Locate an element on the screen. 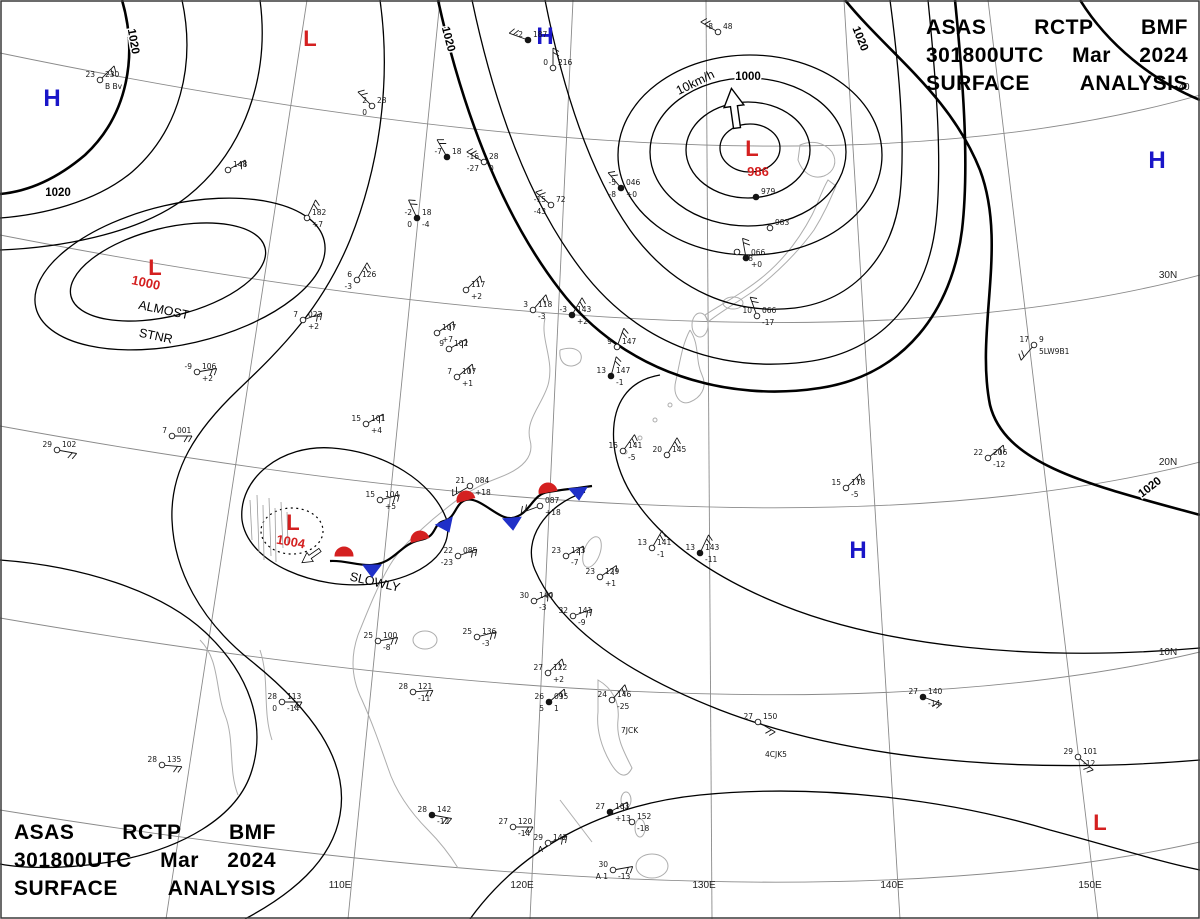 This screenshot has height=919, width=1200. station-text: 23 is located at coordinates (556, 550).